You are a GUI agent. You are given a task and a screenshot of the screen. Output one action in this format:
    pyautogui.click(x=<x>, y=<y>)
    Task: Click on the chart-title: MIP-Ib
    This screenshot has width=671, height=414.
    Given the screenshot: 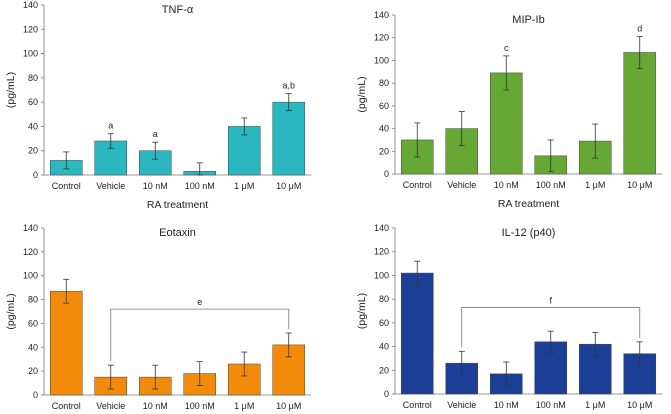 What is the action you would take?
    pyautogui.click(x=528, y=20)
    